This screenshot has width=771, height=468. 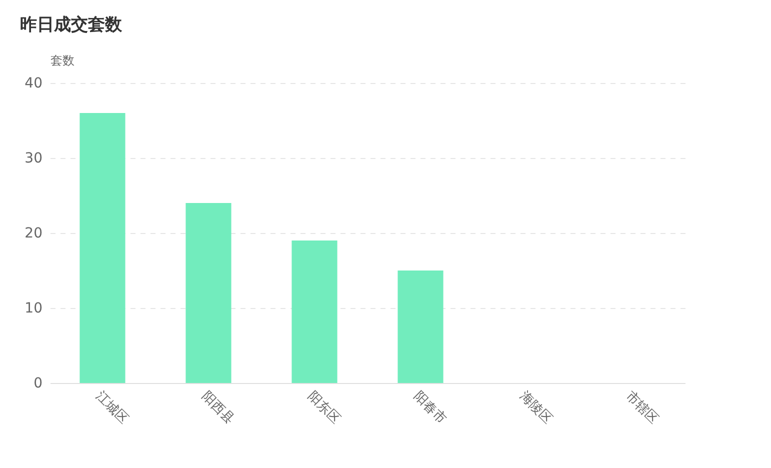 What do you see at coordinates (217, 407) in the screenshot?
I see `x-tick-label: 阳西县` at bounding box center [217, 407].